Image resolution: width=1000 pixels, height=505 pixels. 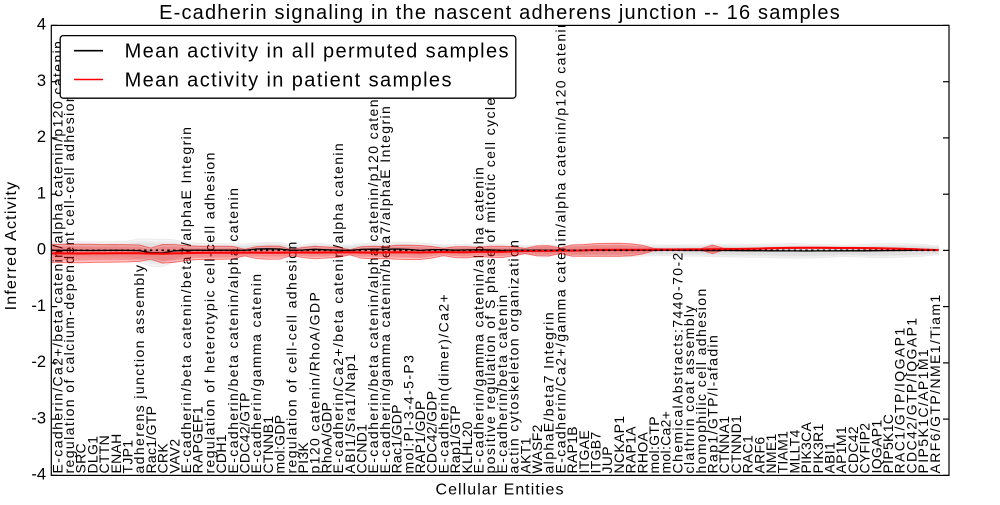 I want to click on svg-text: -3, so click(x=38, y=418).